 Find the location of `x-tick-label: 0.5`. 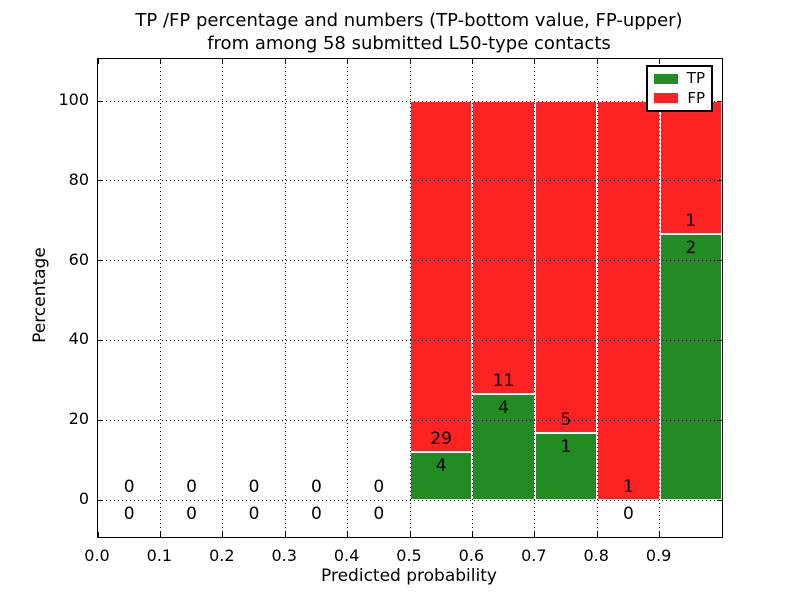

x-tick-label: 0.5 is located at coordinates (409, 555).